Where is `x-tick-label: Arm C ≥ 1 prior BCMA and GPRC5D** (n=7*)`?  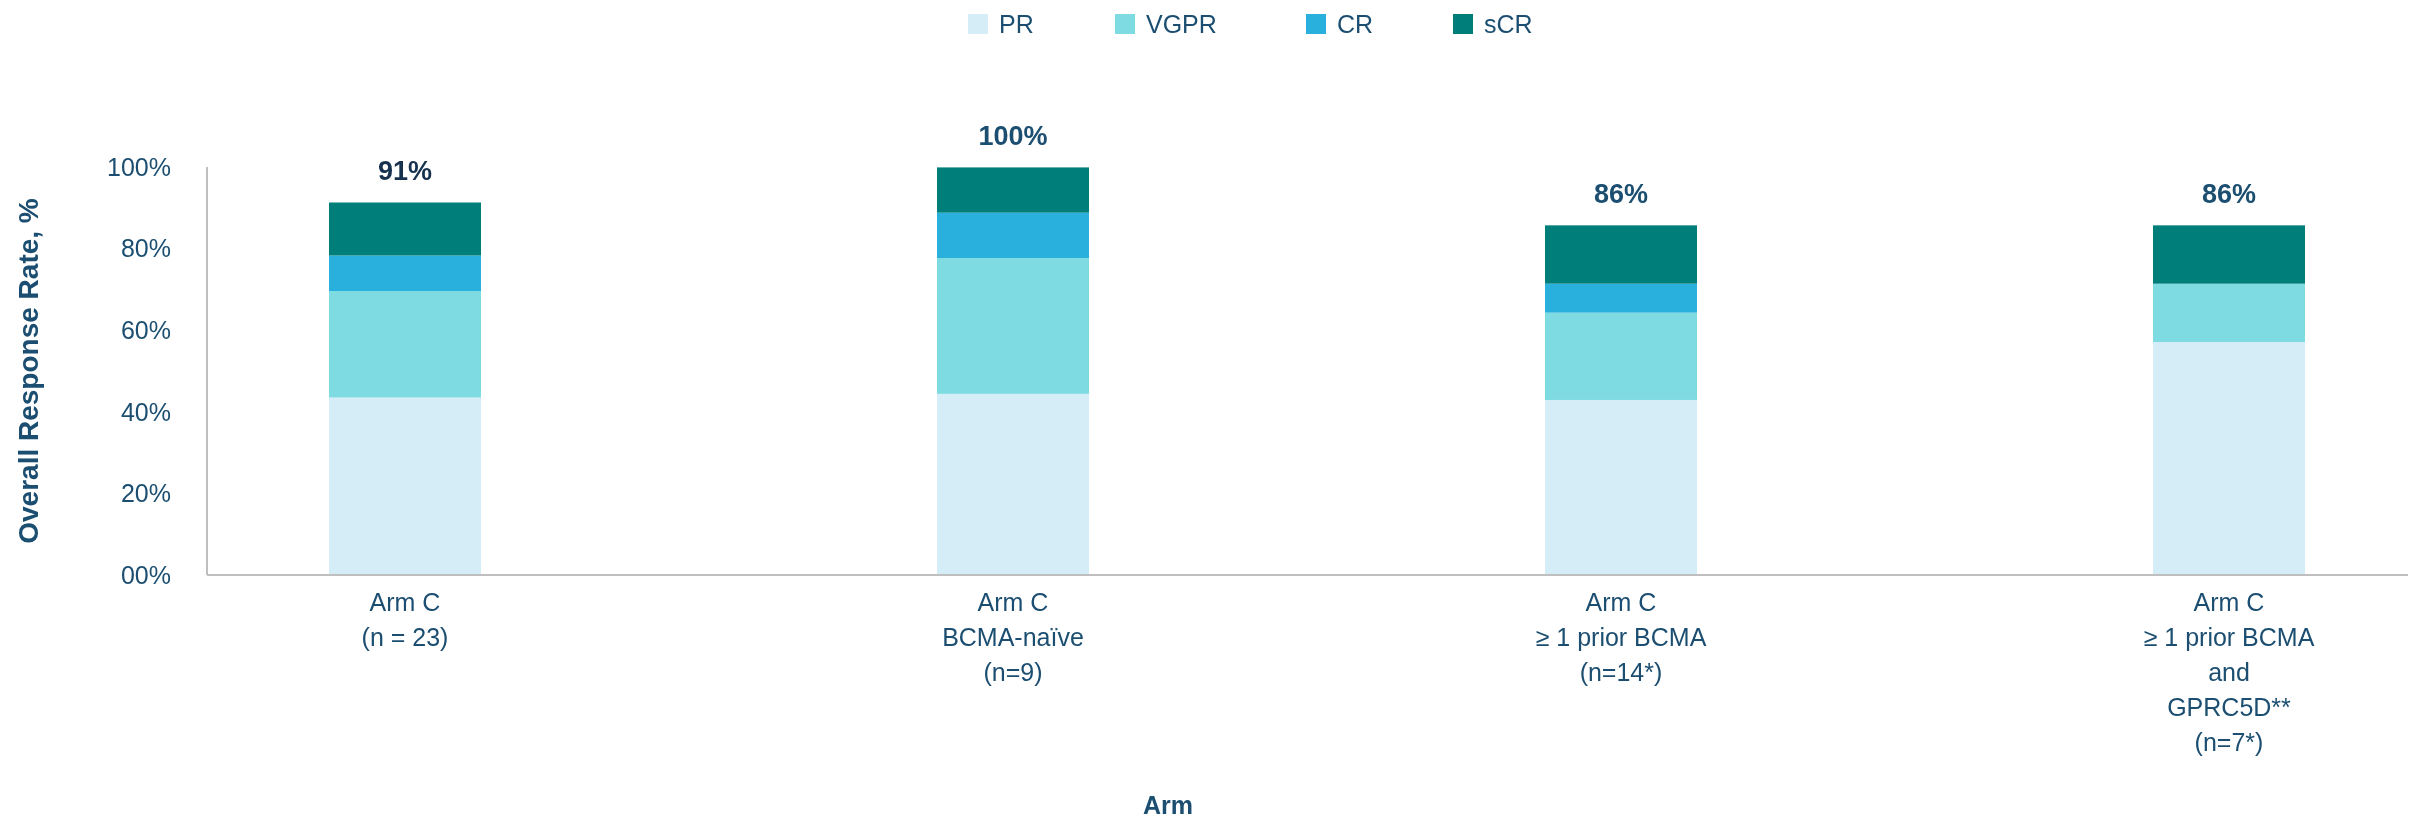
x-tick-label: Arm C ≥ 1 prior BCMA and GPRC5D** (n=7*) is located at coordinates (2229, 672).